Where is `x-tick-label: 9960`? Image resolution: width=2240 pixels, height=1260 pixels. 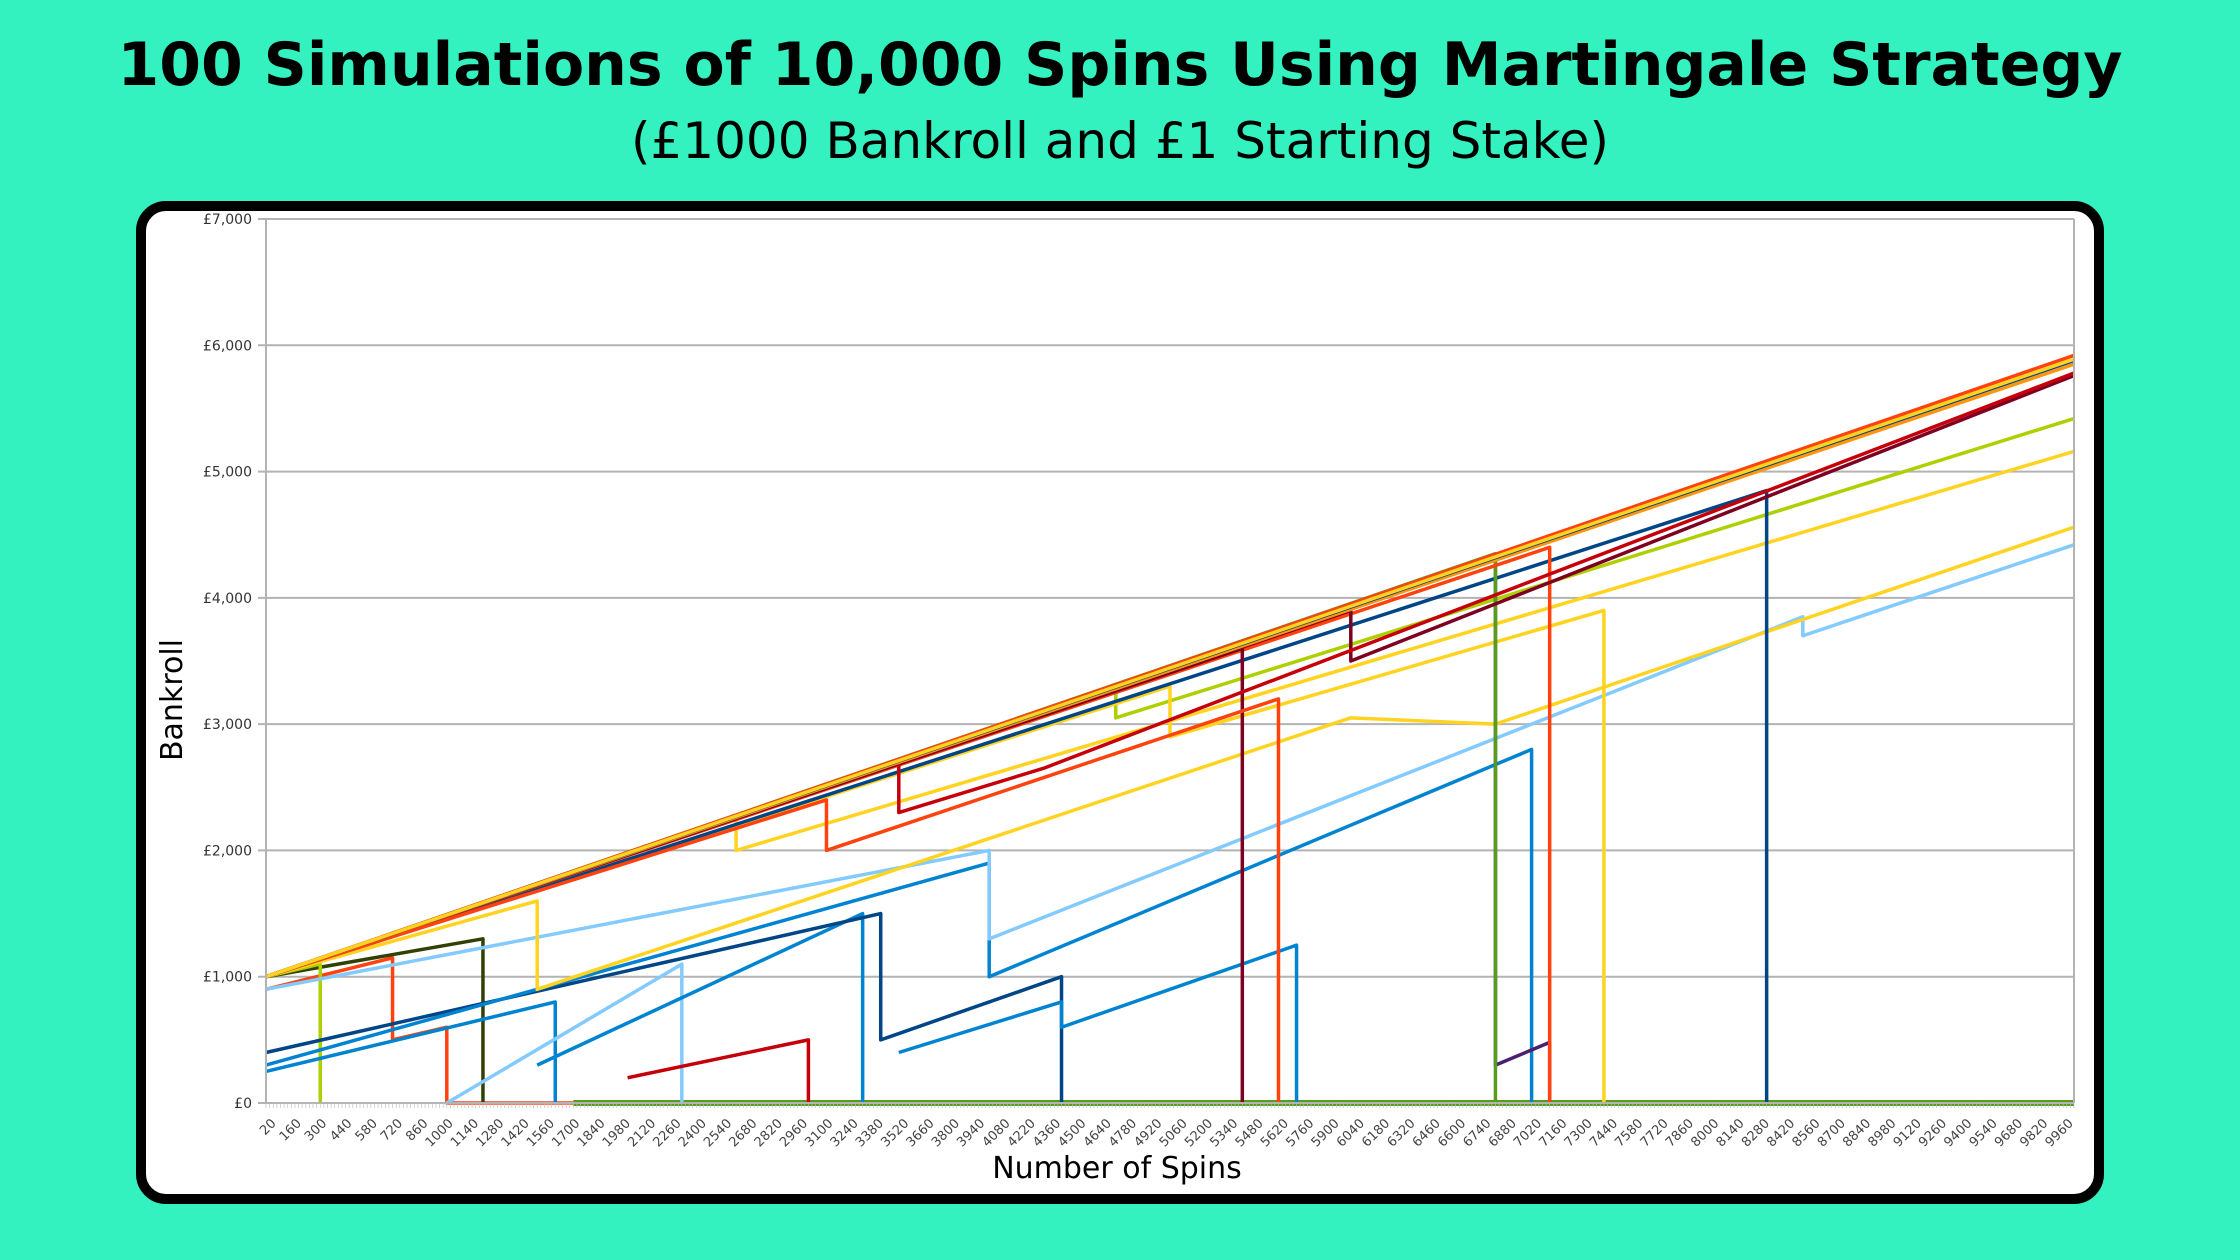
x-tick-label: 9960 is located at coordinates (2060, 1133).